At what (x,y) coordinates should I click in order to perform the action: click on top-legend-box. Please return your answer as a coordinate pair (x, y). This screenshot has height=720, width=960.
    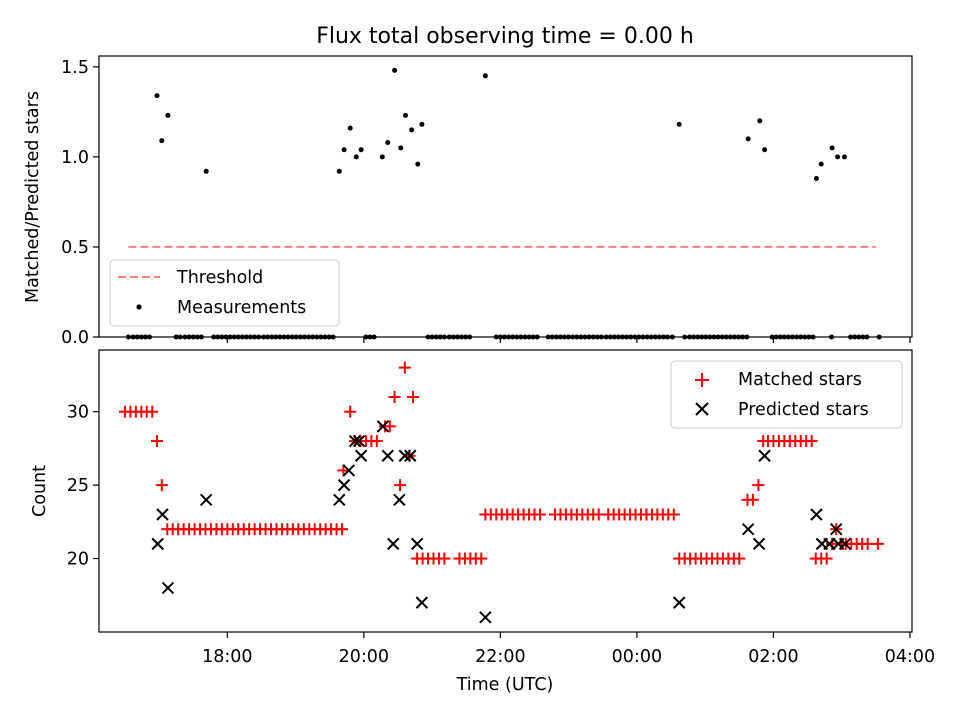
    Looking at the image, I should click on (224, 293).